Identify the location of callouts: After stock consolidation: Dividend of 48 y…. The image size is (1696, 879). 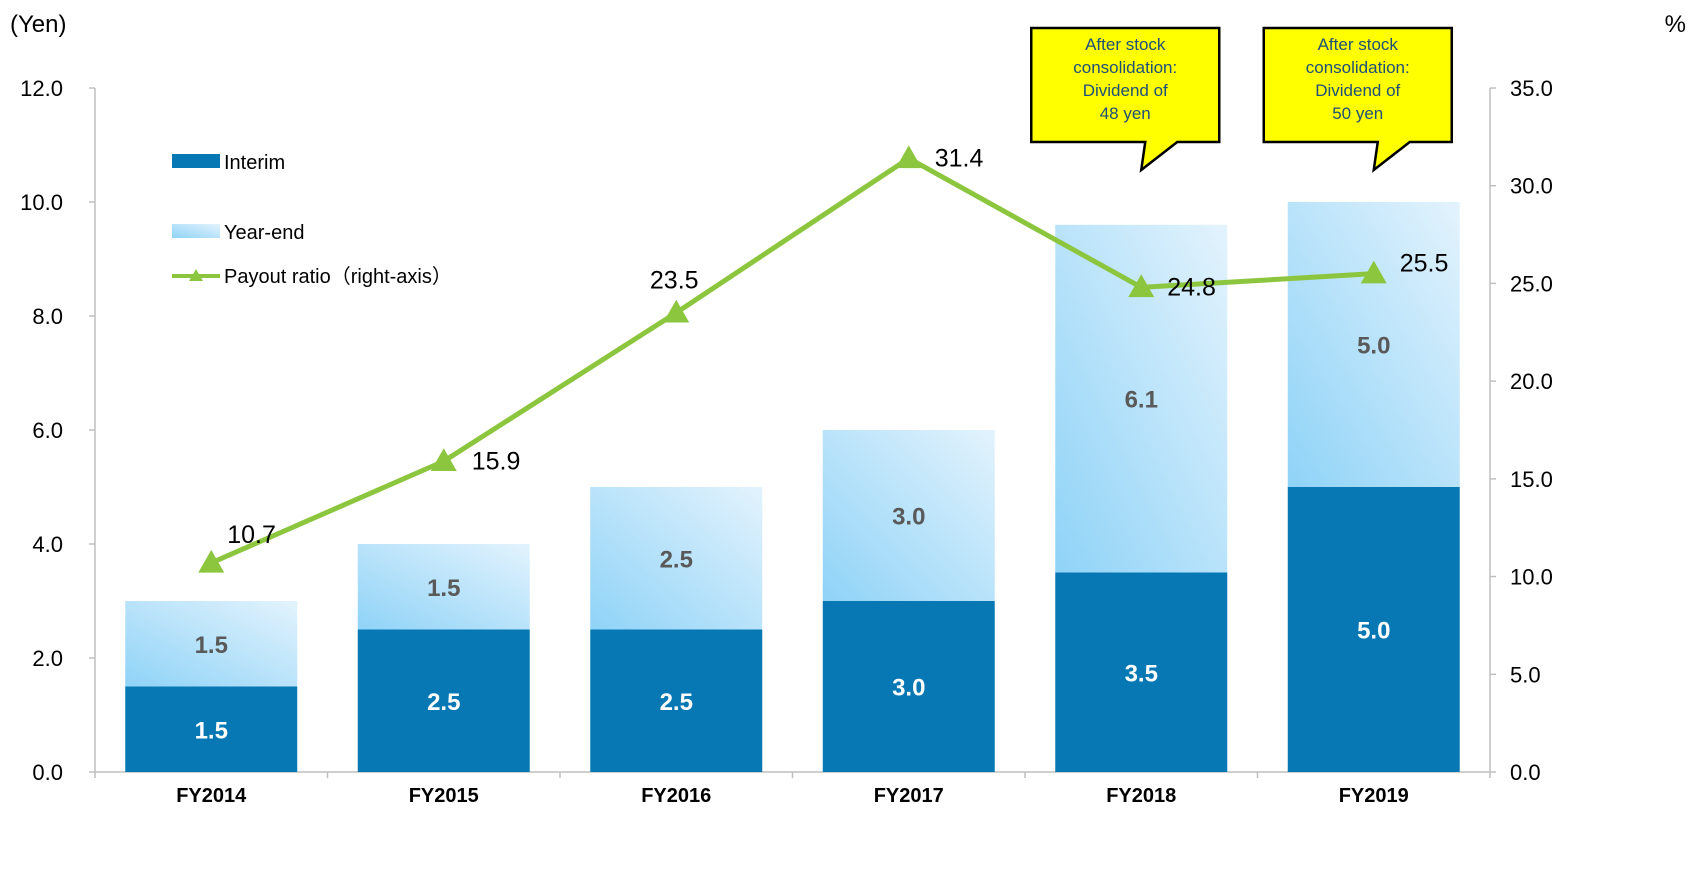
(1241, 99).